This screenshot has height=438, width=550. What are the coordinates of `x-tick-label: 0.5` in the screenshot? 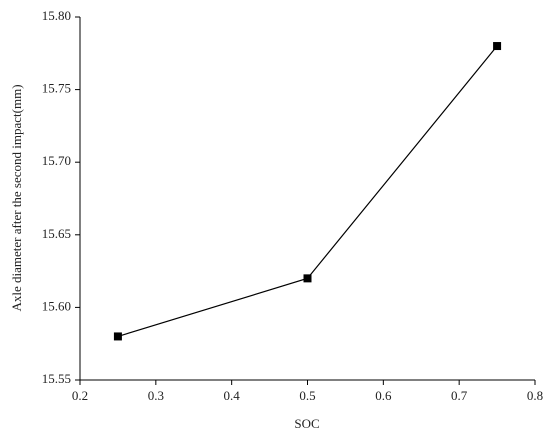 It's located at (307, 395).